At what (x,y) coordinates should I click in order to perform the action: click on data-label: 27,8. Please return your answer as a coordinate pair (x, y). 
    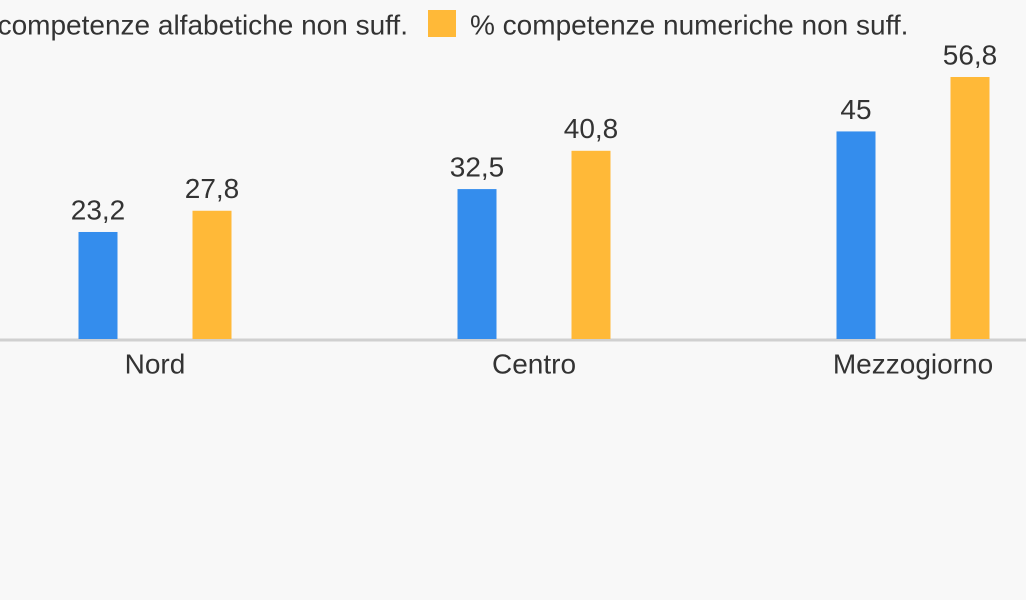
    Looking at the image, I should click on (212, 188).